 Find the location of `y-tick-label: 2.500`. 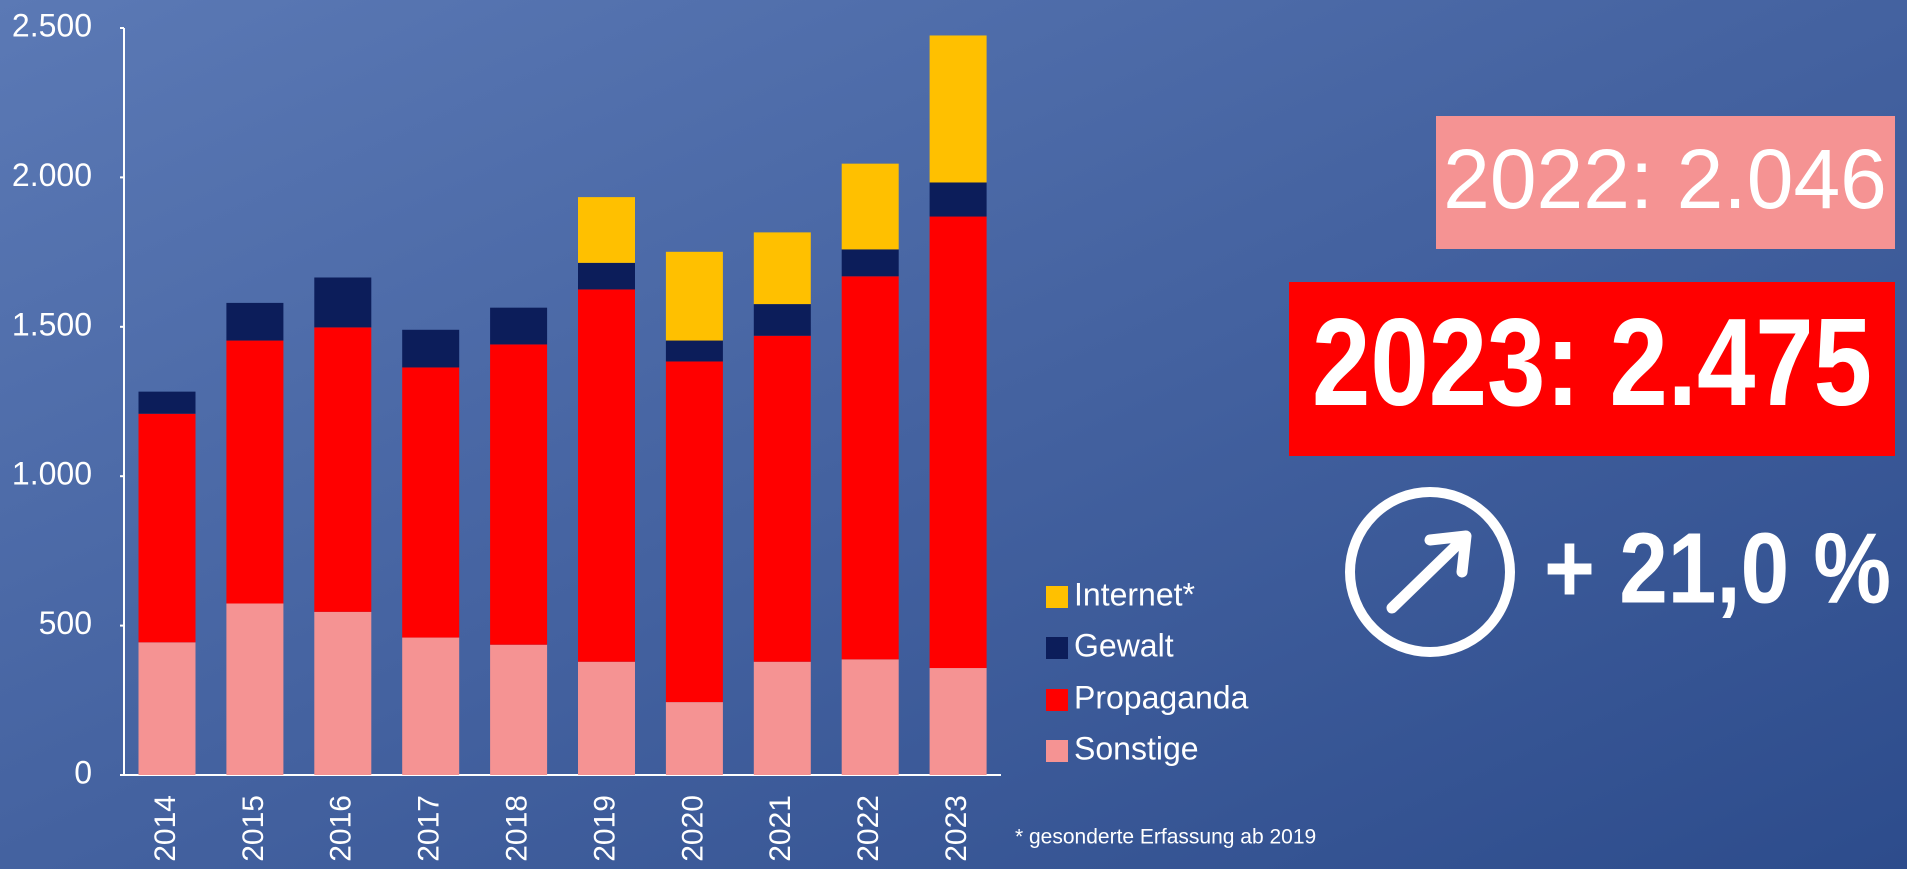

y-tick-label: 2.500 is located at coordinates (52, 25).